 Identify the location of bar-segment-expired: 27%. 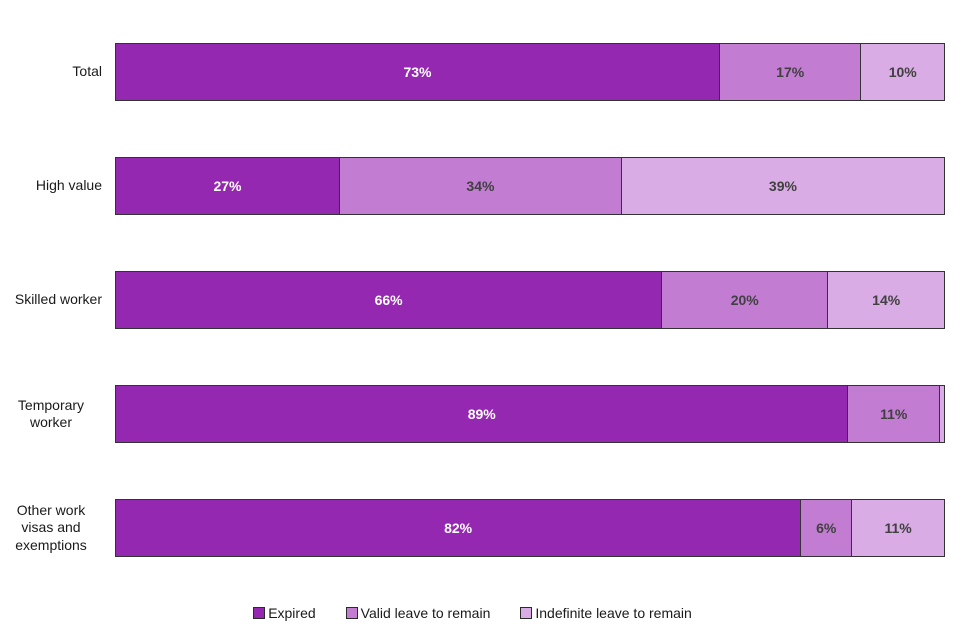
(228, 186).